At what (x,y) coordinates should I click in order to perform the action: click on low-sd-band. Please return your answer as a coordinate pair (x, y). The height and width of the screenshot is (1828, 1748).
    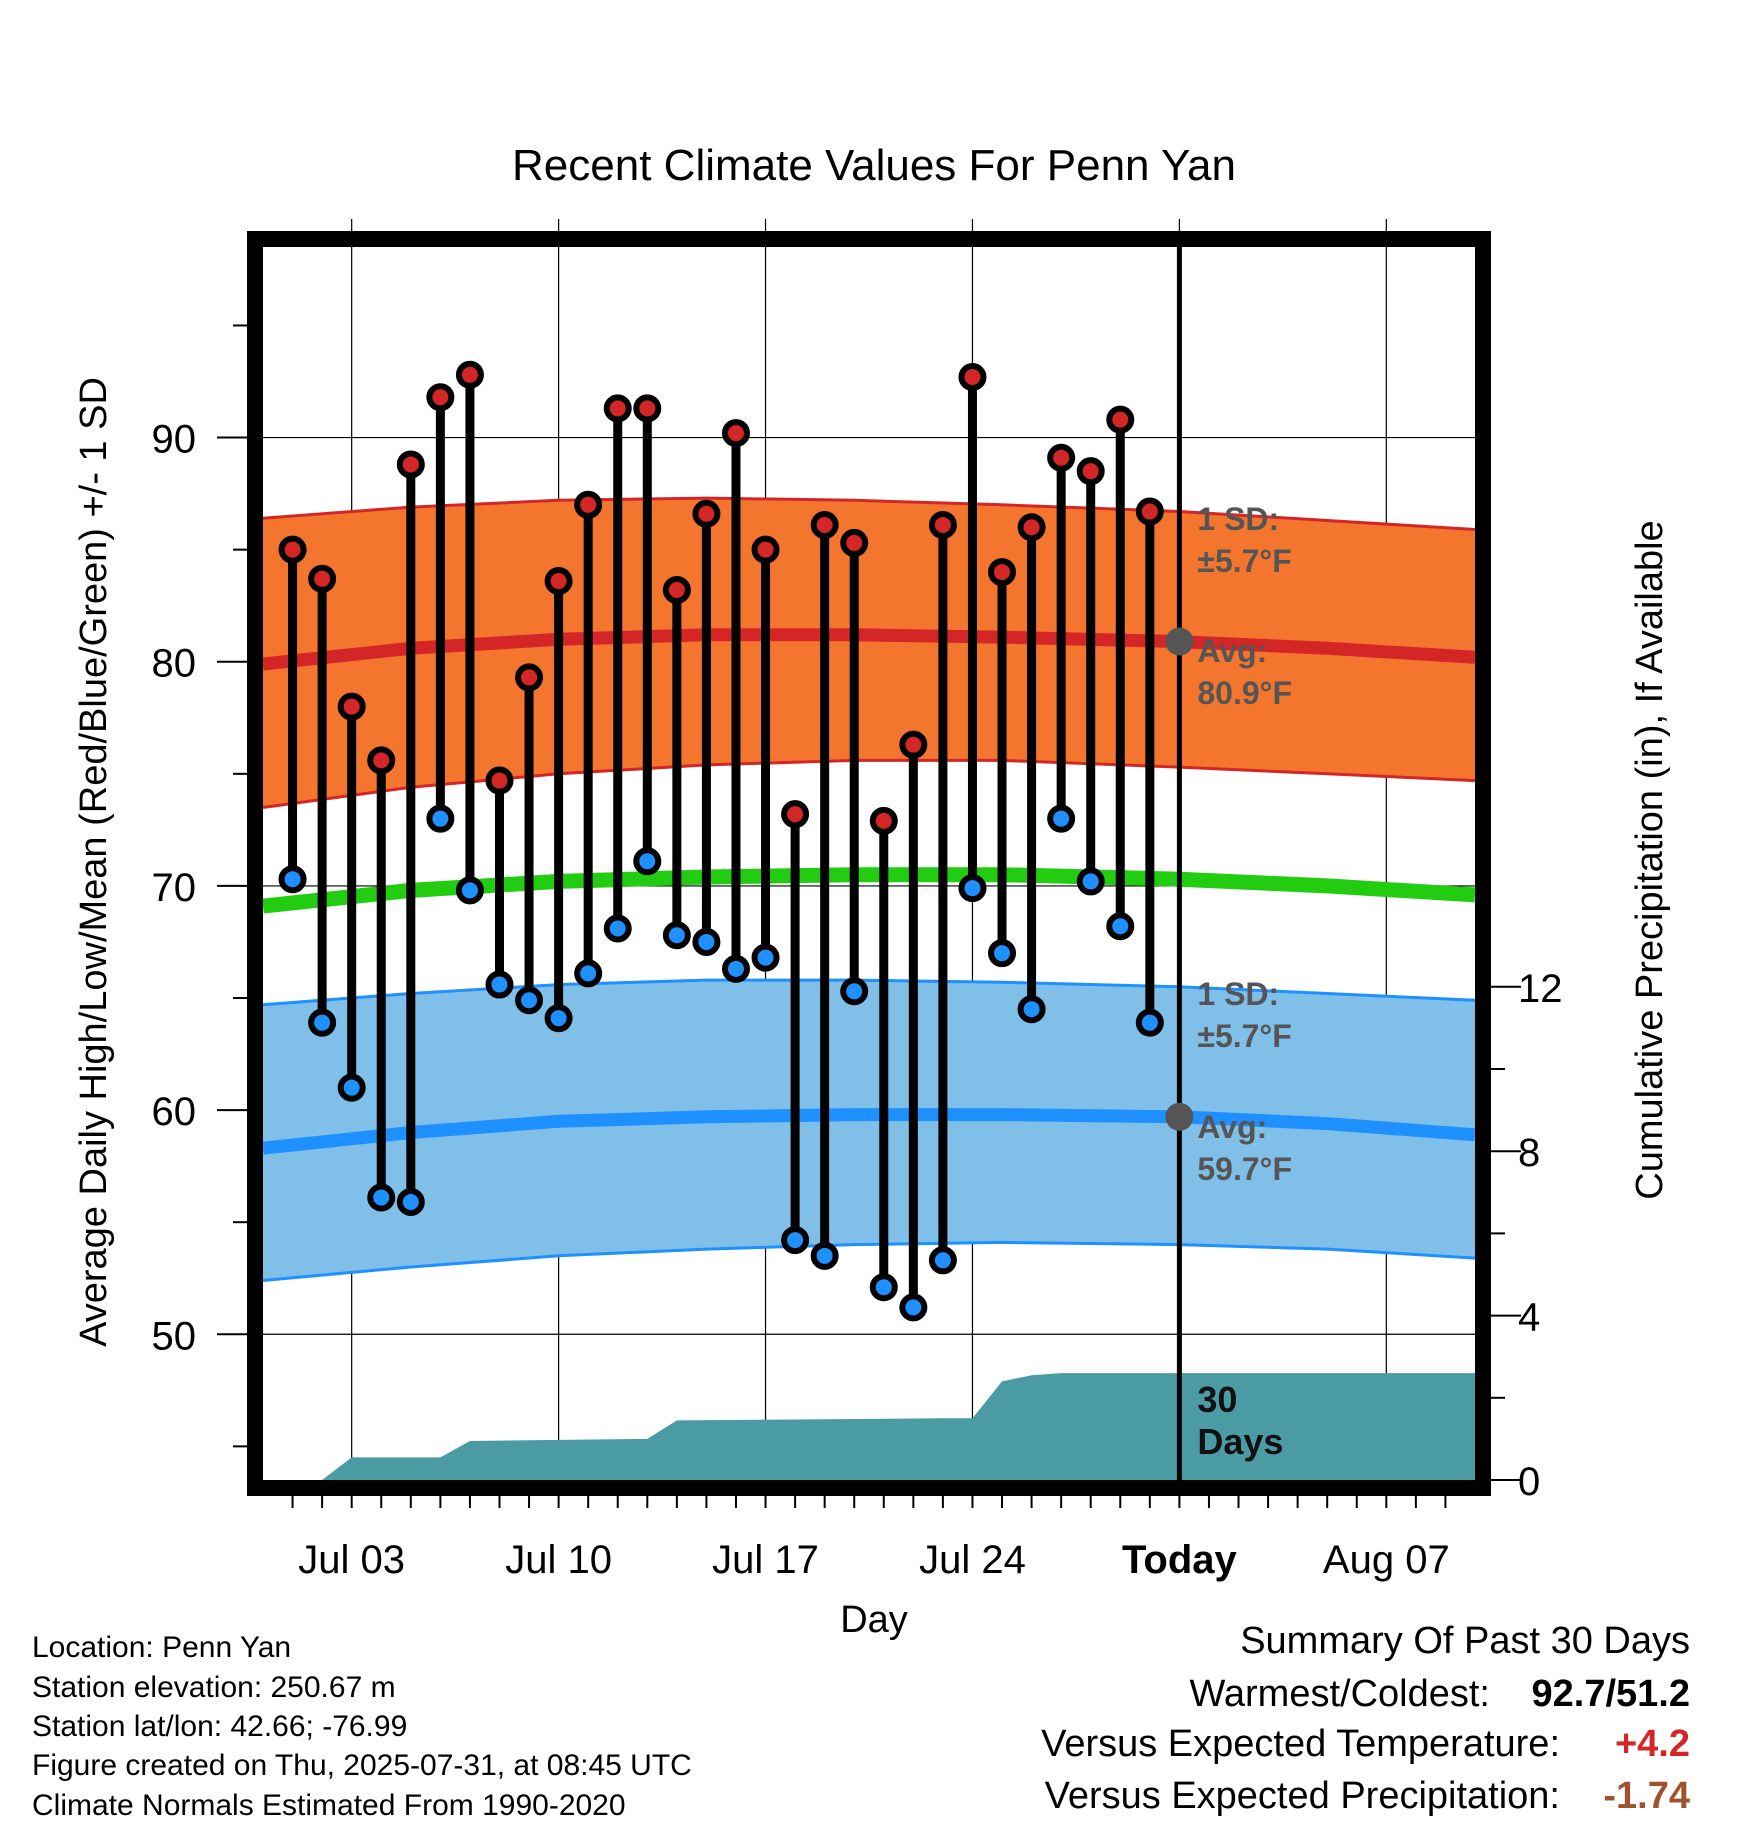
    Looking at the image, I should click on (869, 1130).